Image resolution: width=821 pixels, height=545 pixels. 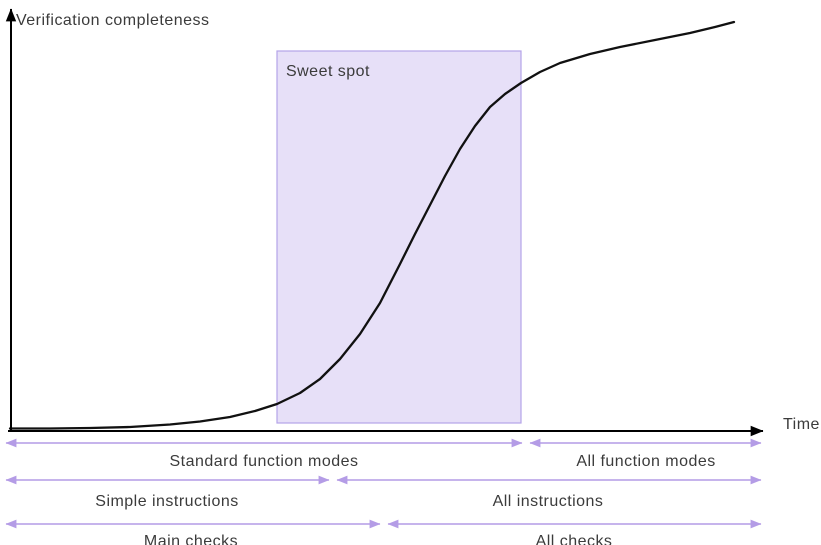 I want to click on range-label-main-checks: Main checks, so click(x=191, y=539).